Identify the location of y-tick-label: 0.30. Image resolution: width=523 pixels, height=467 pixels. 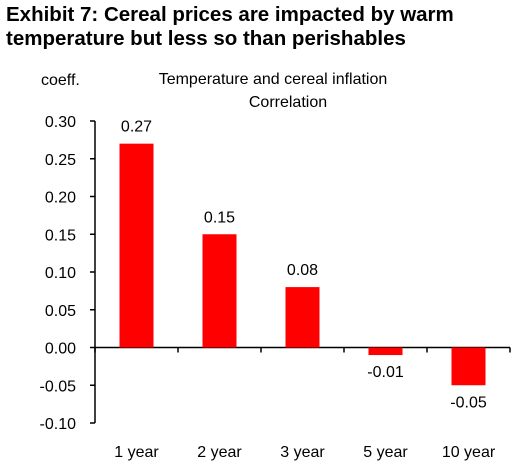
(60, 122).